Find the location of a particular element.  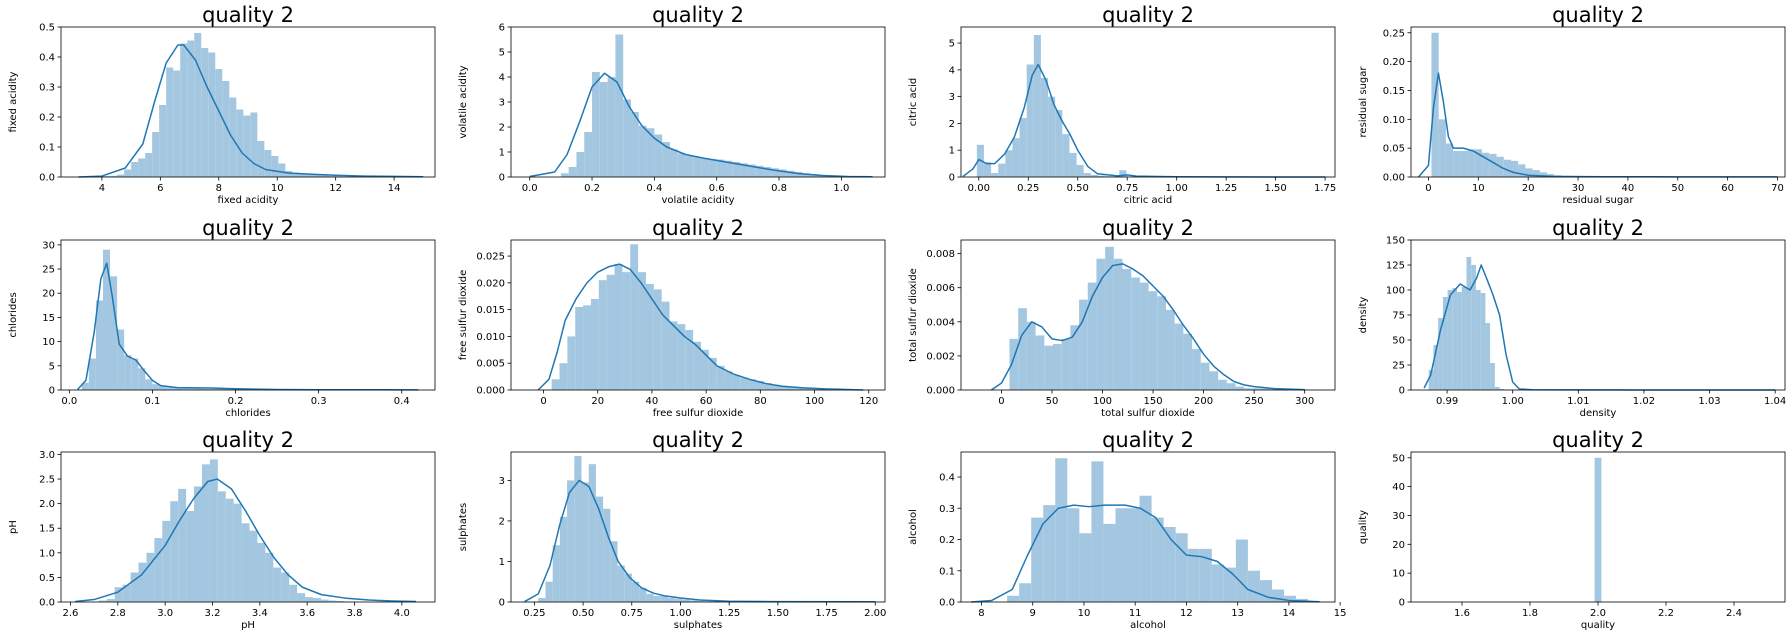

x-axis-label: sulphates is located at coordinates (698, 625).